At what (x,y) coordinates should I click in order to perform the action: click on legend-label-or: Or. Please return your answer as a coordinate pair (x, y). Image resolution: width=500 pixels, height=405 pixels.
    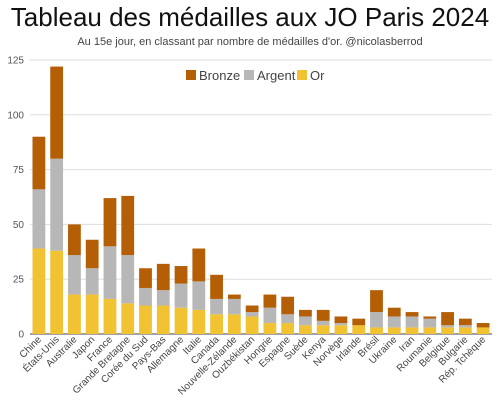
    Looking at the image, I should click on (317, 75).